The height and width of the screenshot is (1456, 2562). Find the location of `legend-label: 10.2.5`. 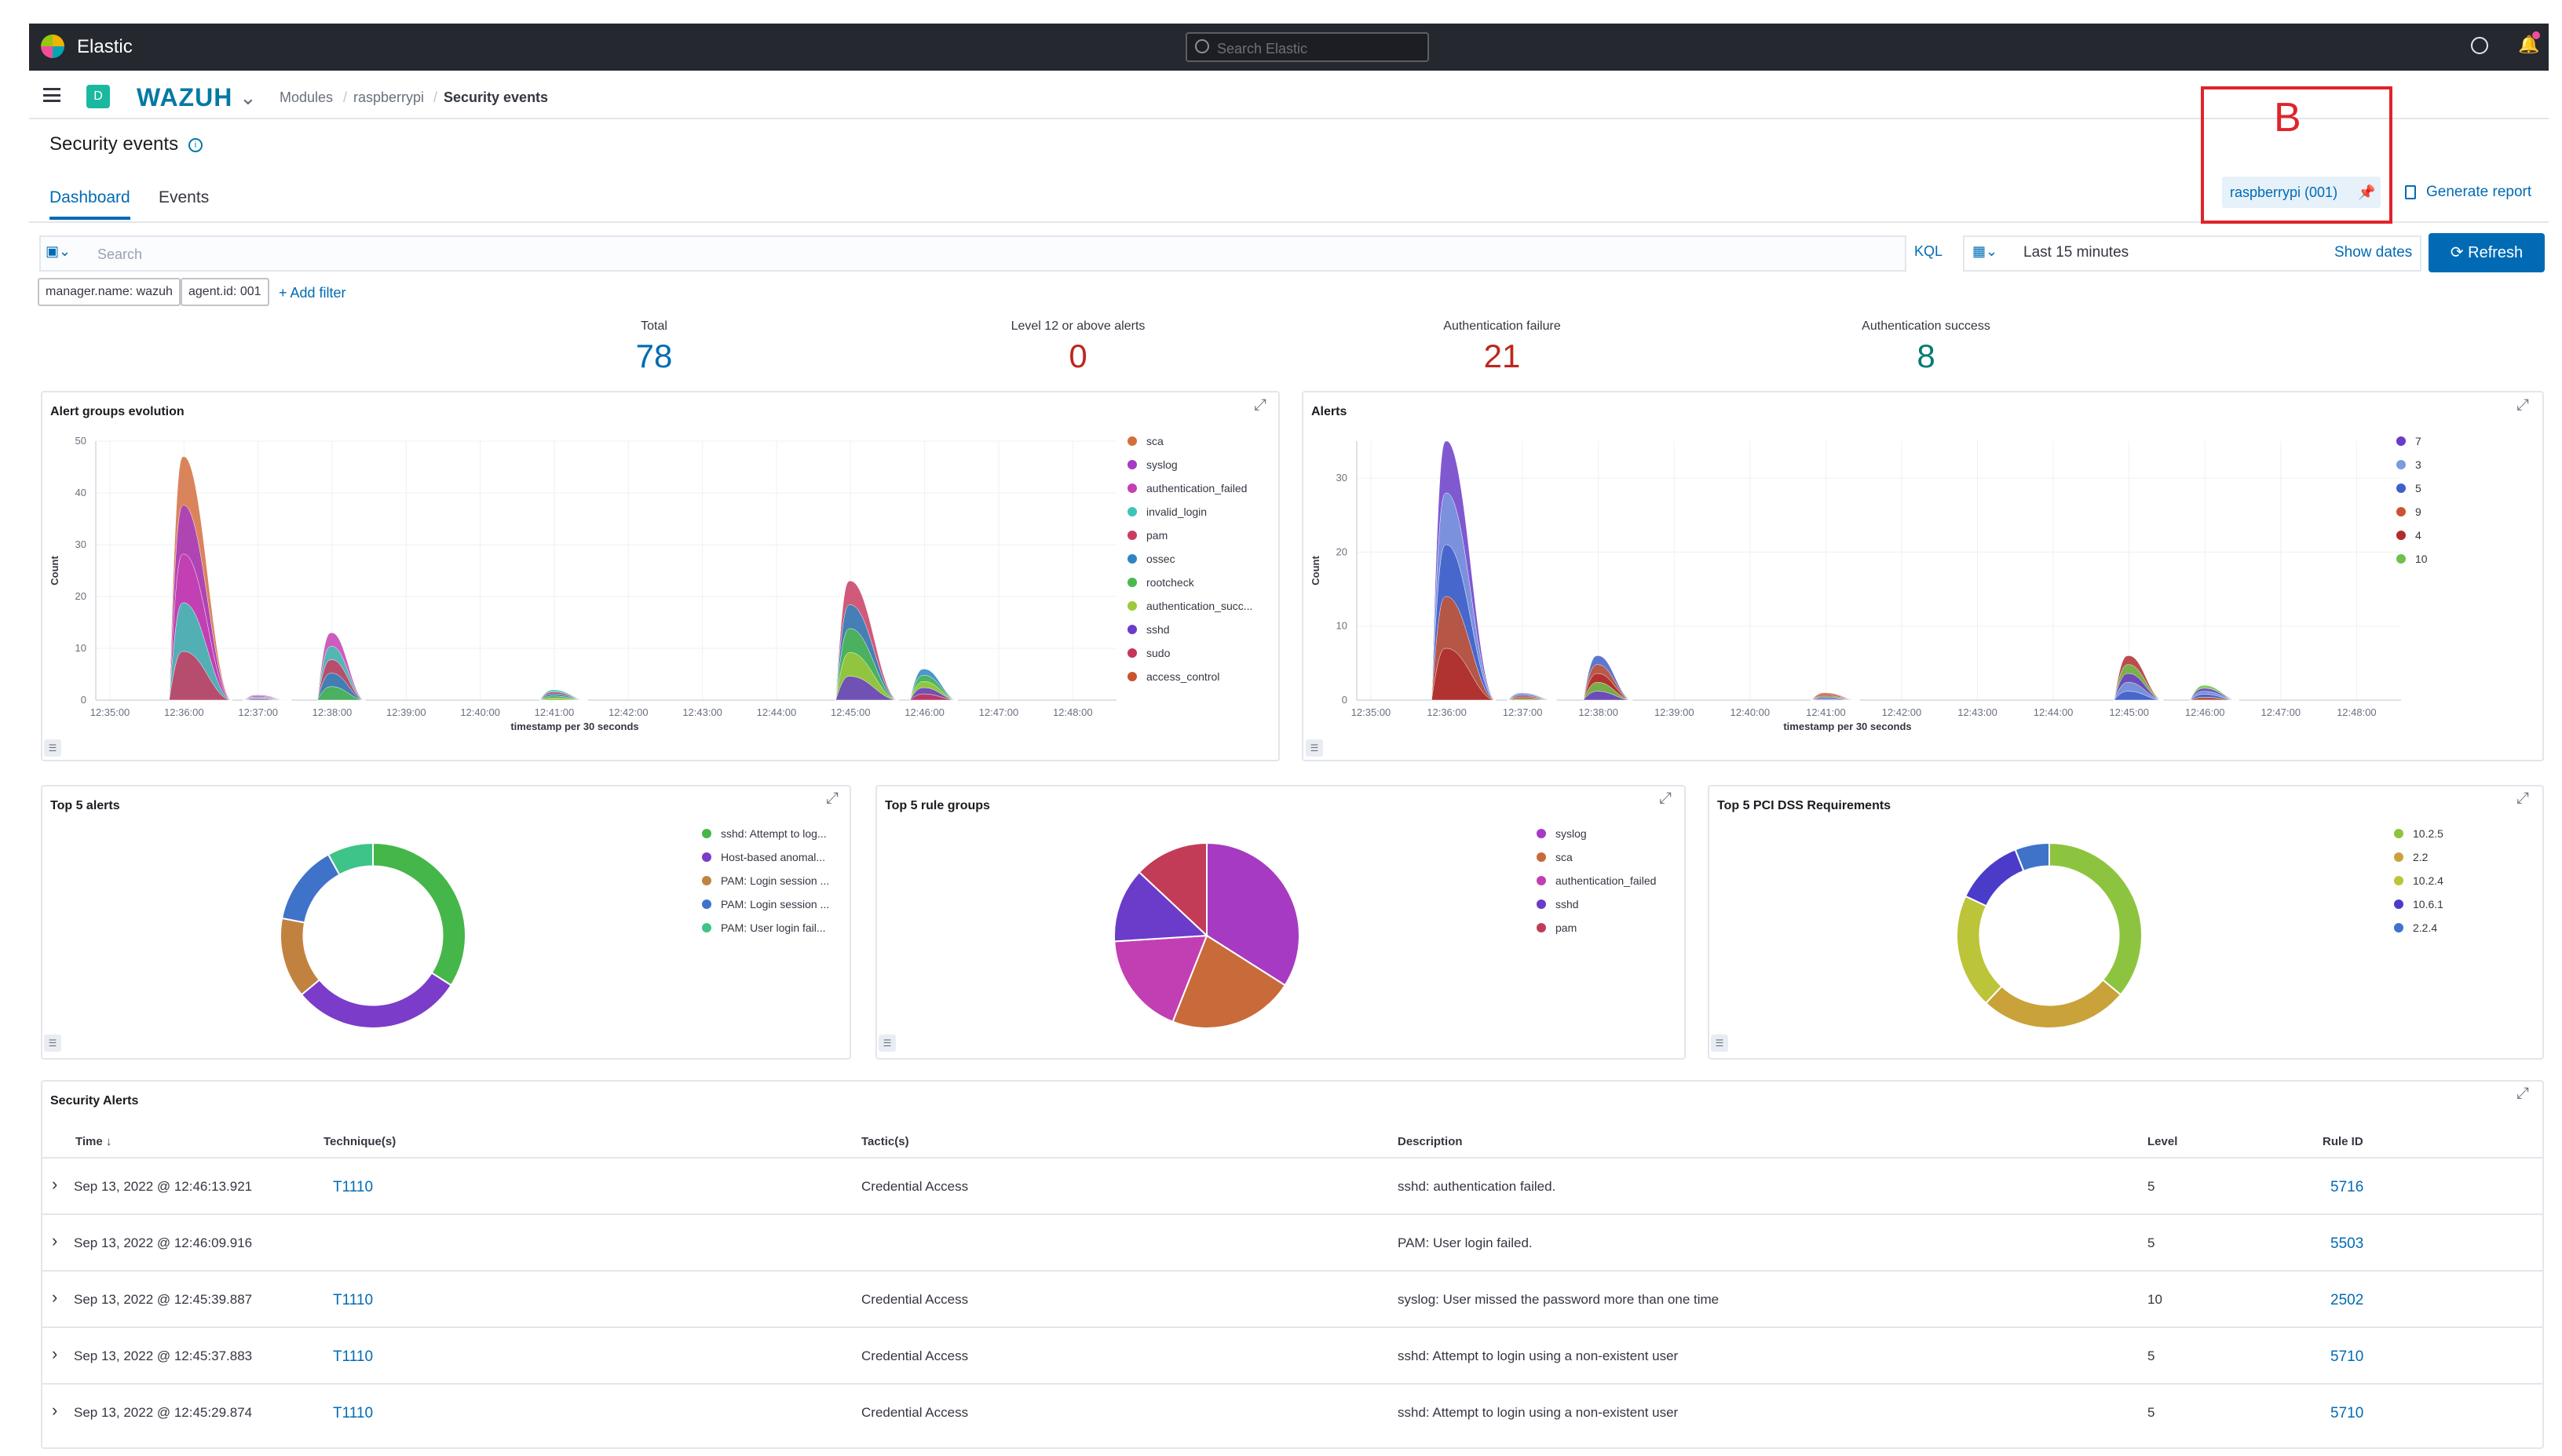

legend-label: 10.2.5 is located at coordinates (2428, 833).